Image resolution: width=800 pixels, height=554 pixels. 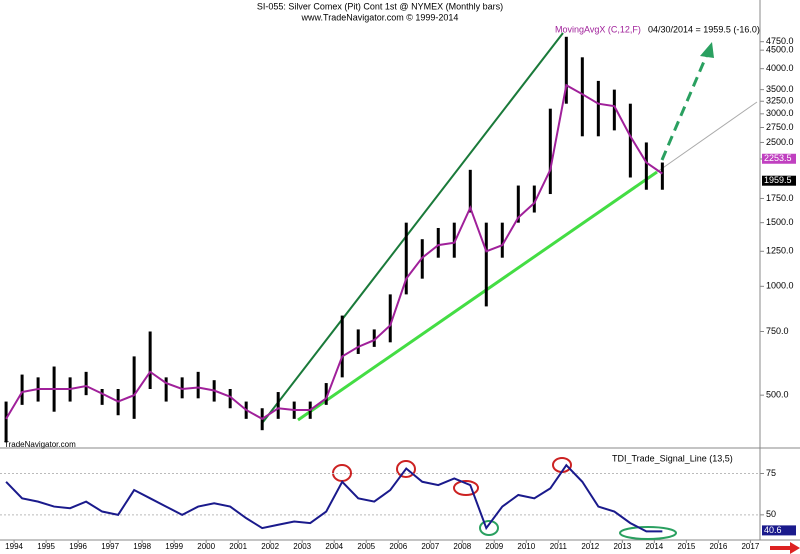 I want to click on y-tick-label: 75, so click(x=771, y=473).